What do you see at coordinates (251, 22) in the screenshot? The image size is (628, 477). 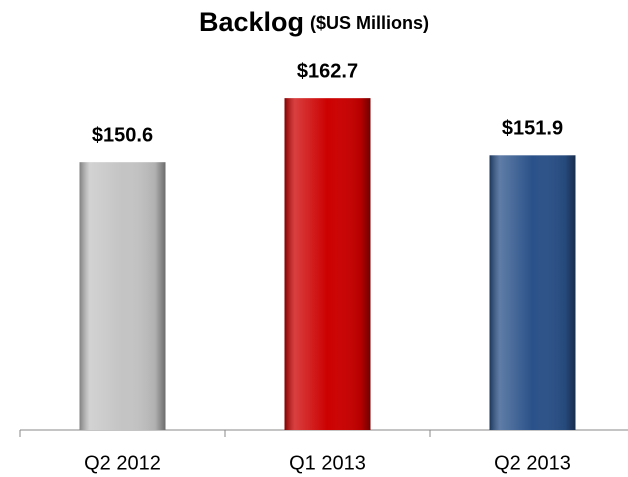 I see `title: Backlog` at bounding box center [251, 22].